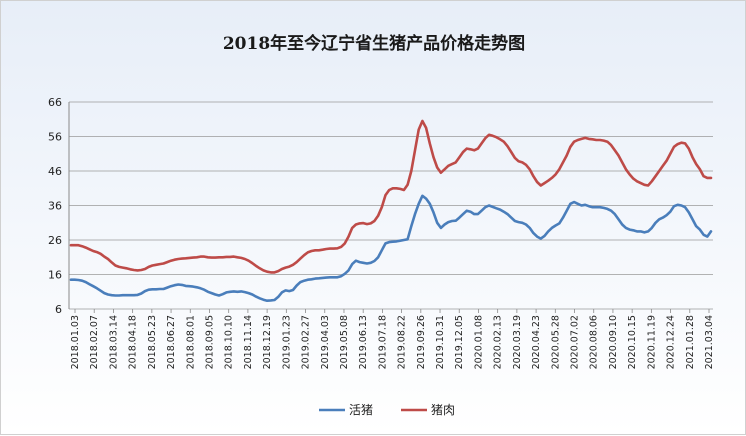  What do you see at coordinates (374, 43) in the screenshot?
I see `chart-title: 2018年至今辽宁省生猪产品价格走势图` at bounding box center [374, 43].